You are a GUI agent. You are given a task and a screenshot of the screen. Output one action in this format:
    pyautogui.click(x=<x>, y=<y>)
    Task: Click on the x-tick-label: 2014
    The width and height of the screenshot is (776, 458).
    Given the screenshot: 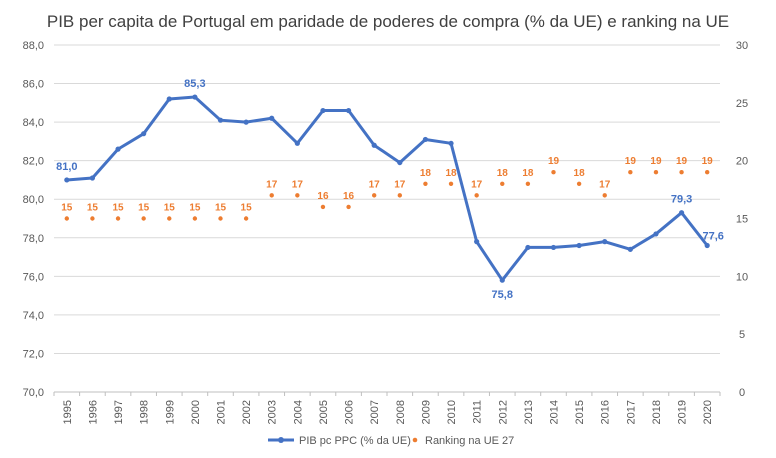 What is the action you would take?
    pyautogui.click(x=555, y=412)
    